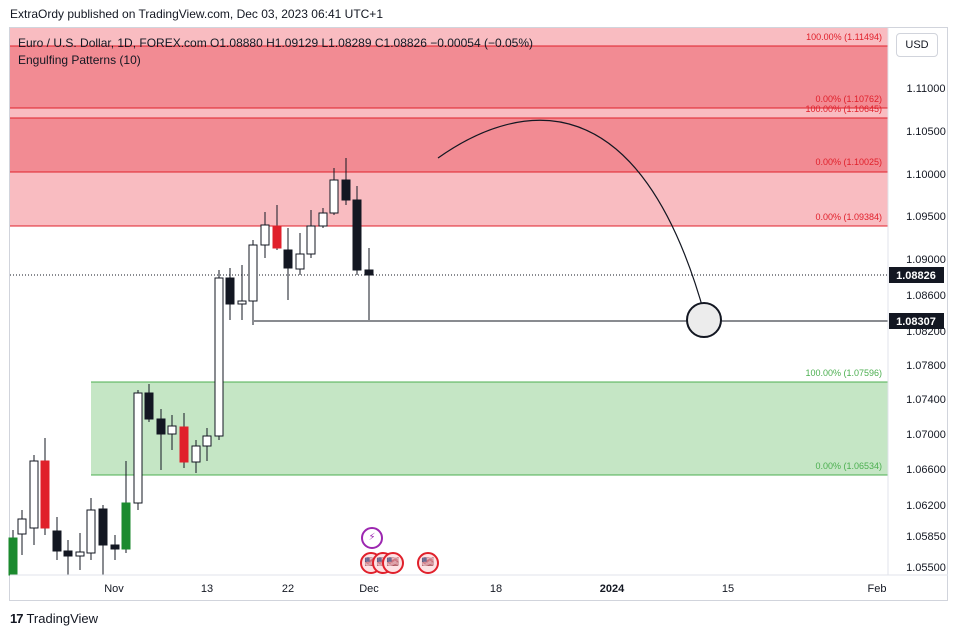  What do you see at coordinates (926, 260) in the screenshot?
I see `price-tick-label: 1.09000` at bounding box center [926, 260].